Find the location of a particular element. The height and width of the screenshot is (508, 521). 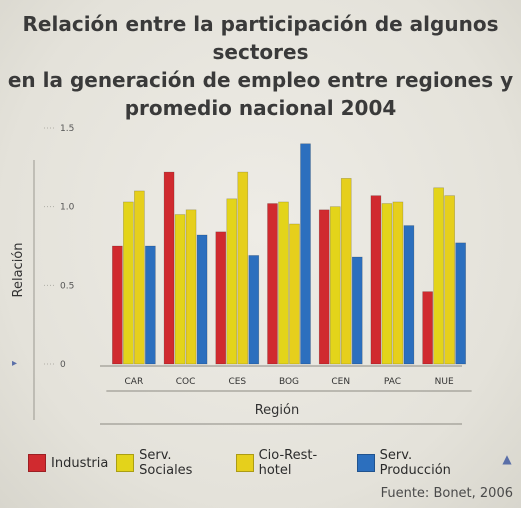

legend-deco-icon: ▲ is located at coordinates (507, 459).